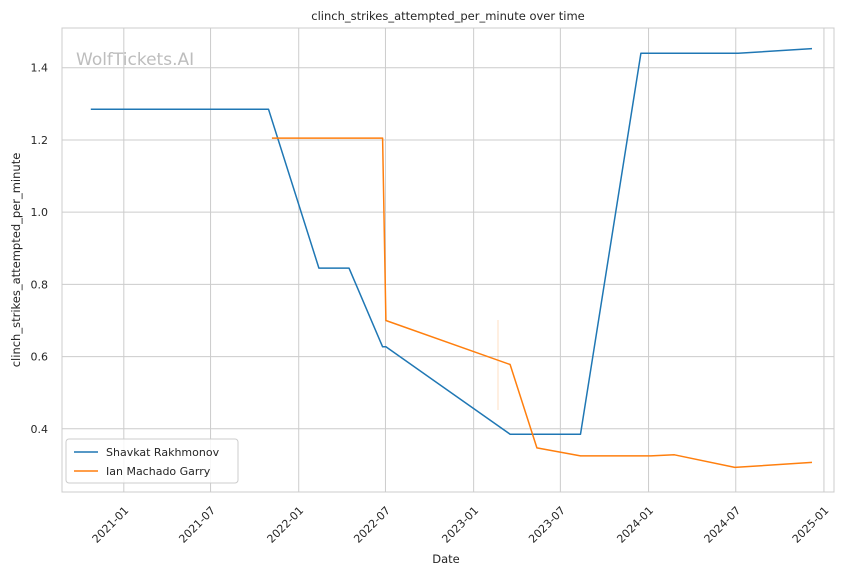 The height and width of the screenshot is (575, 844). Describe the element at coordinates (811, 525) in the screenshot. I see `x-tick-label: 2025-01` at that location.